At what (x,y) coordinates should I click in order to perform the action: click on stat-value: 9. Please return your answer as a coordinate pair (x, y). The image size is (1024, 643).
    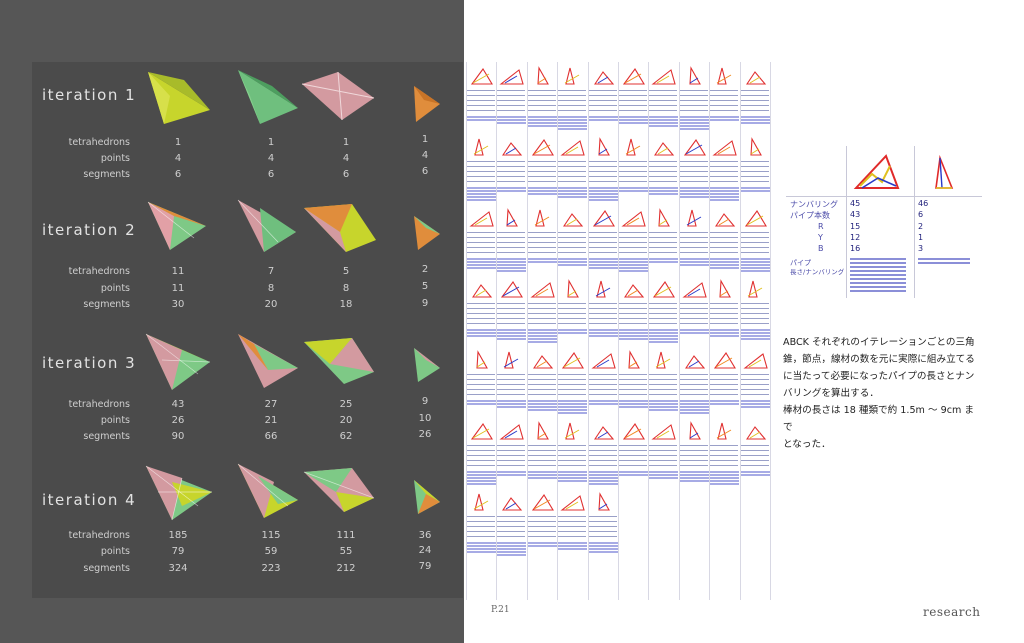
    Looking at the image, I should click on (425, 401).